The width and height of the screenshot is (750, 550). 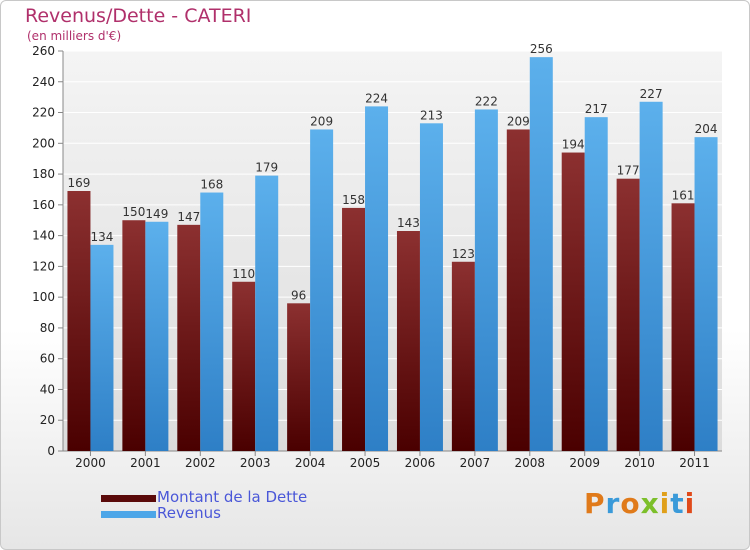 I want to click on y-tick-label: 60, so click(x=47, y=359).